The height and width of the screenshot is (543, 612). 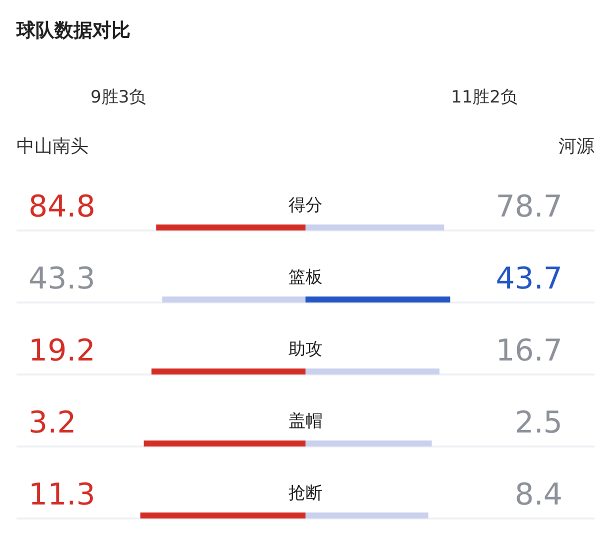 What do you see at coordinates (62, 495) in the screenshot?
I see `data-label: 11.3` at bounding box center [62, 495].